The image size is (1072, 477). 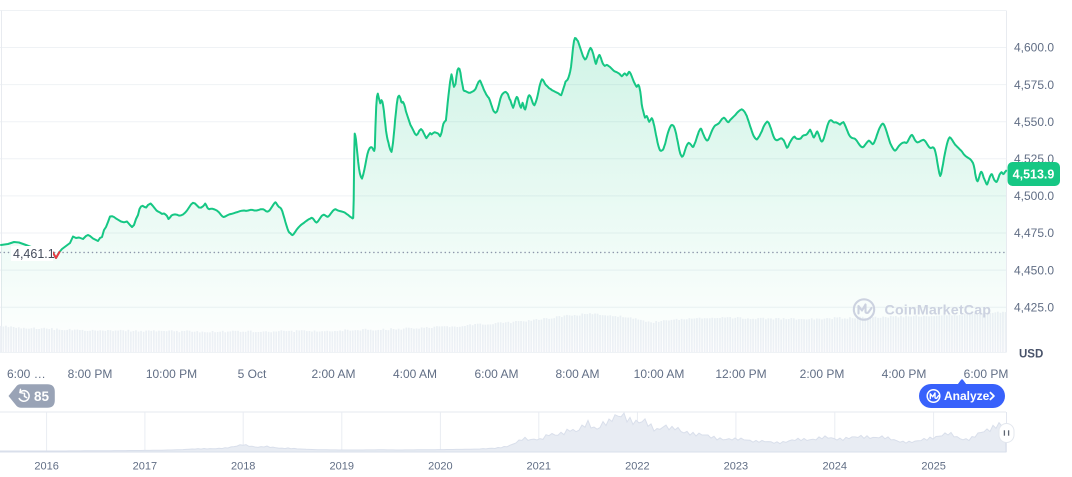 I want to click on svg-text: 2020, so click(x=440, y=467).